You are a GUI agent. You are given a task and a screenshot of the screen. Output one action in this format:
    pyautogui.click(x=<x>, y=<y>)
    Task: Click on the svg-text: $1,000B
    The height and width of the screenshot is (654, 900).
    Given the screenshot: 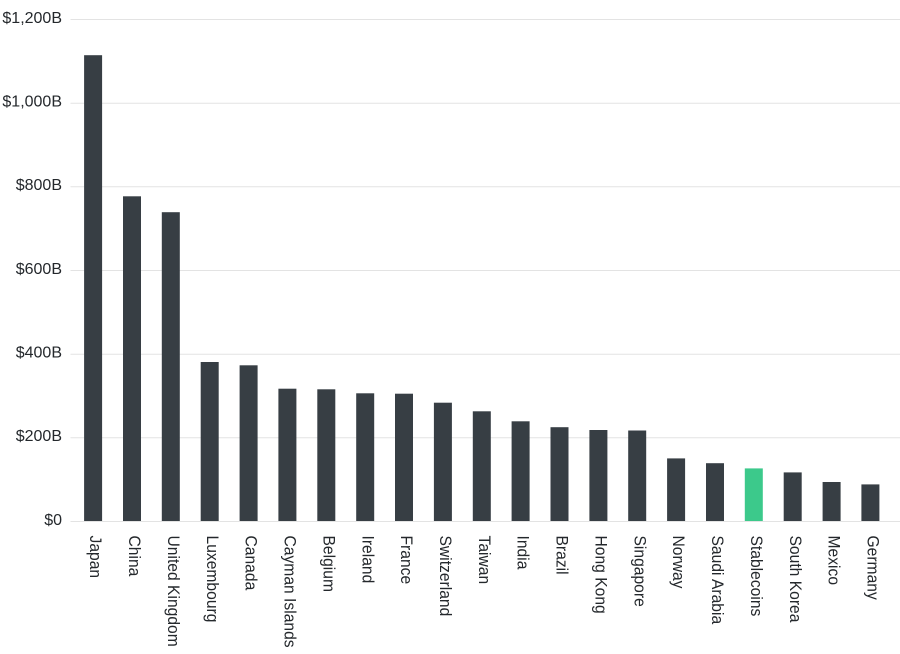 What is the action you would take?
    pyautogui.click(x=32, y=102)
    